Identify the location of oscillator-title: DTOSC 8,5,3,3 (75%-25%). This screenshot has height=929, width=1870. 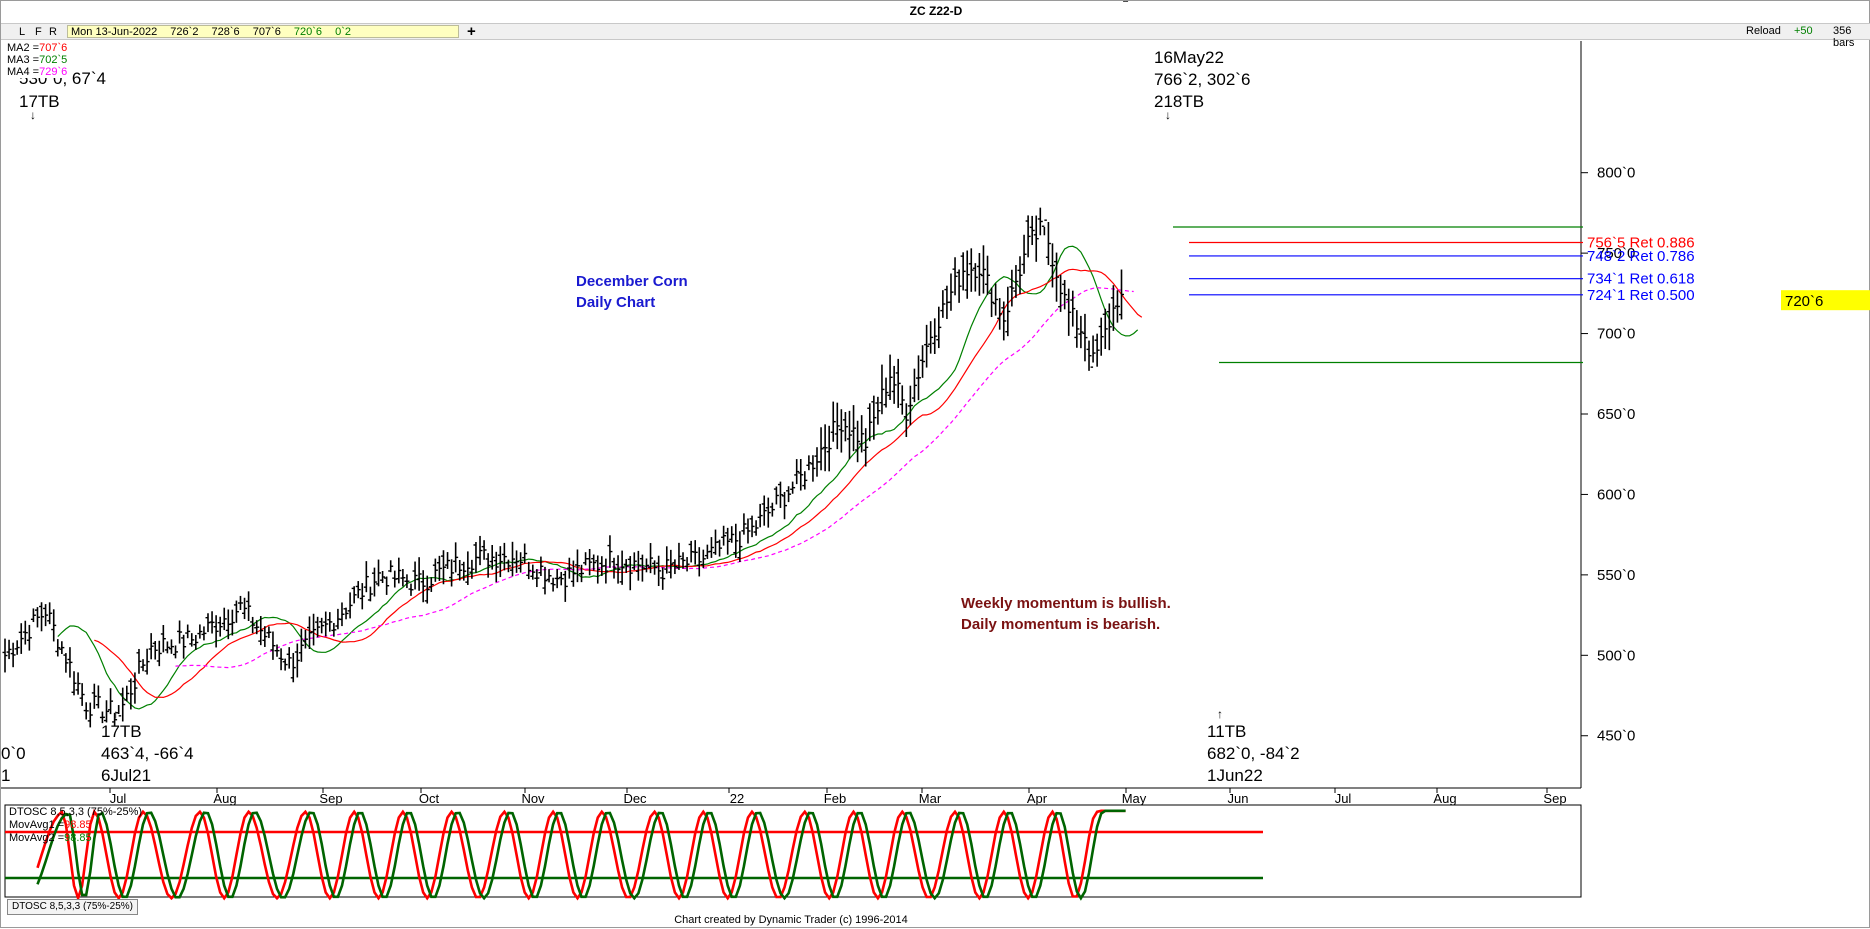
(76, 812).